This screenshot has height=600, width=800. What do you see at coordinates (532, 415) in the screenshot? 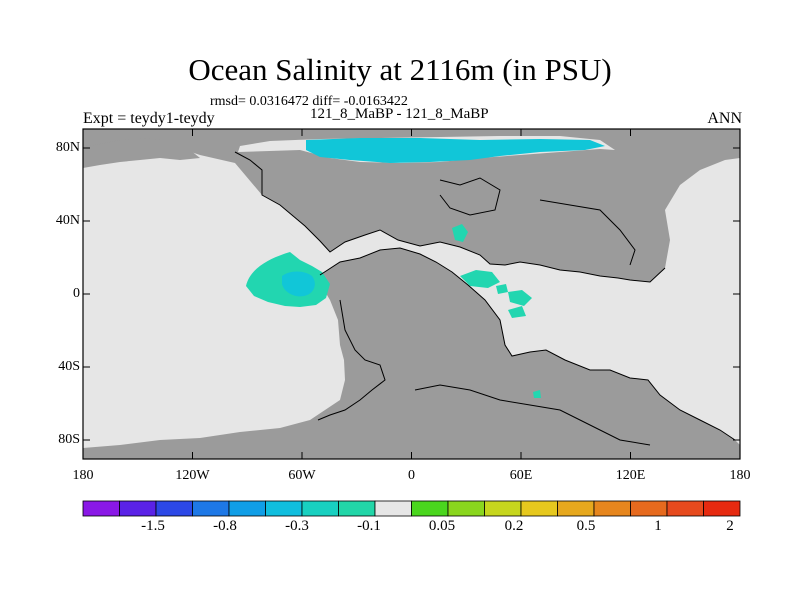
I see `coastline-interior-d` at bounding box center [532, 415].